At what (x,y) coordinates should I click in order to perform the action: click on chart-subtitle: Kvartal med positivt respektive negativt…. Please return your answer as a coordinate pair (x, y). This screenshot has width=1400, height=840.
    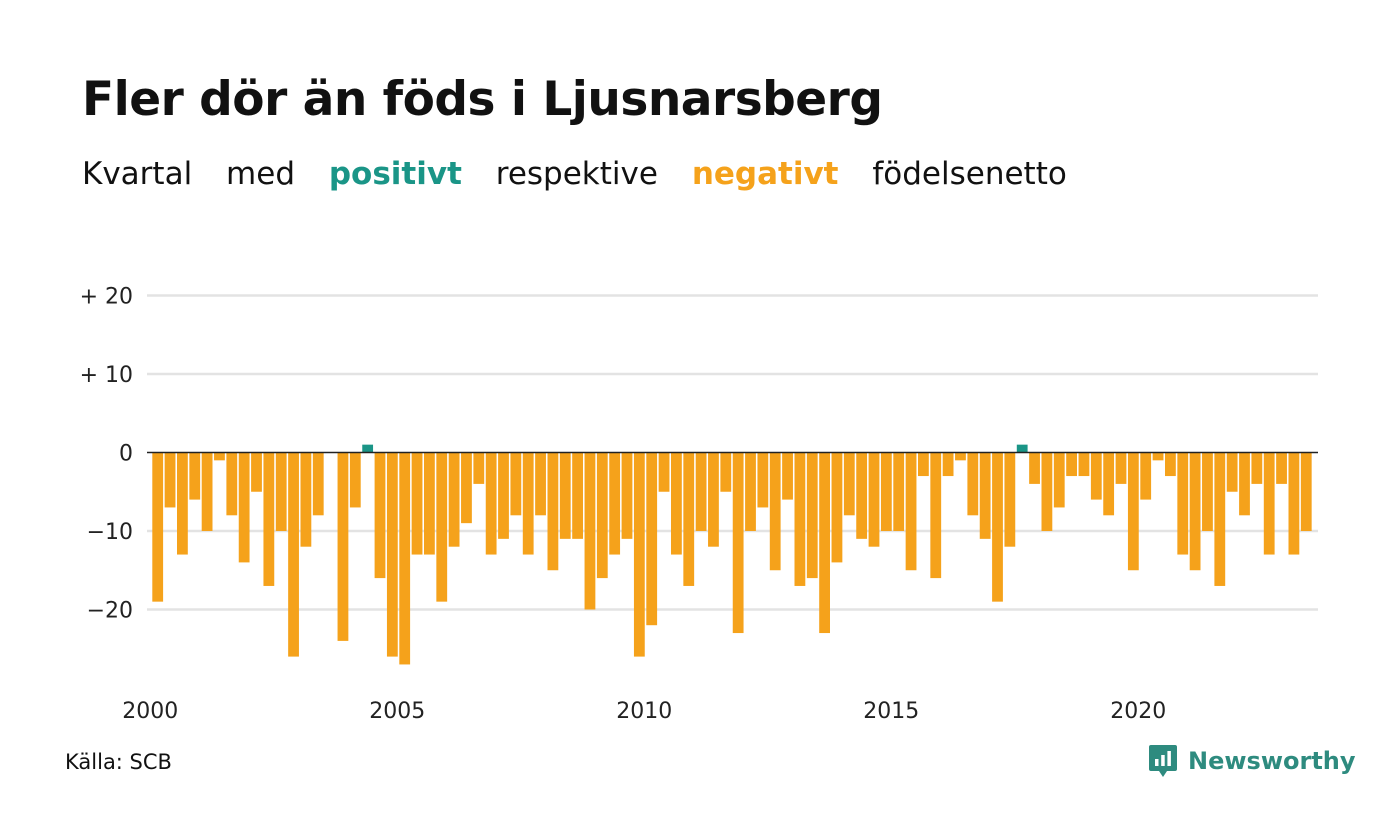
    Looking at the image, I should click on (586, 174).